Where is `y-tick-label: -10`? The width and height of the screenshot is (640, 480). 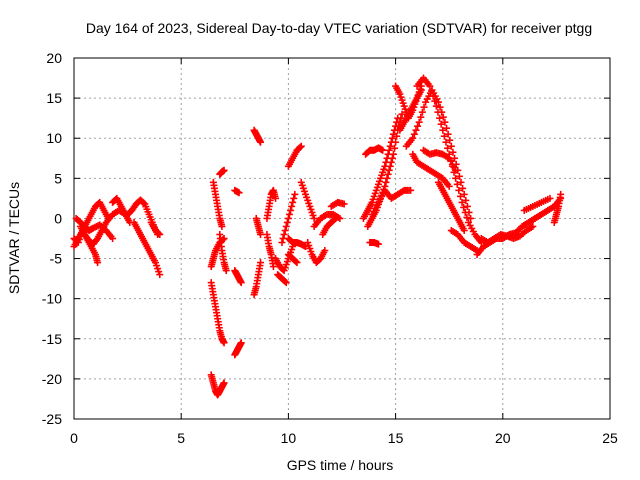 y-tick-label: -10 is located at coordinates (52, 299).